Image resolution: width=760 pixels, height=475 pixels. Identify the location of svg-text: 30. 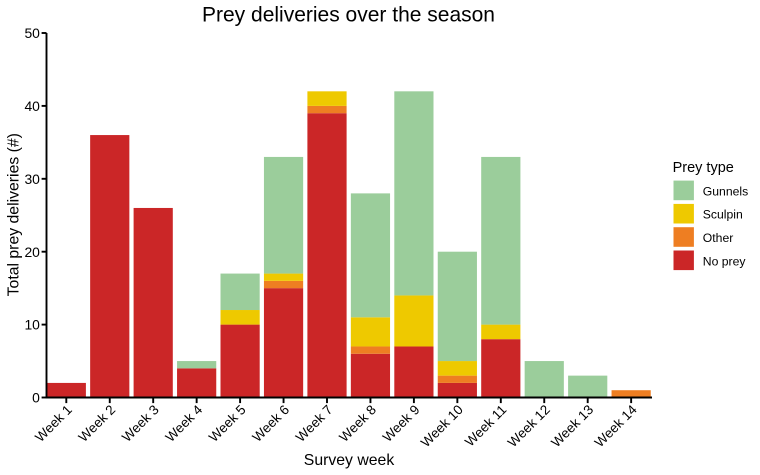
(32, 179).